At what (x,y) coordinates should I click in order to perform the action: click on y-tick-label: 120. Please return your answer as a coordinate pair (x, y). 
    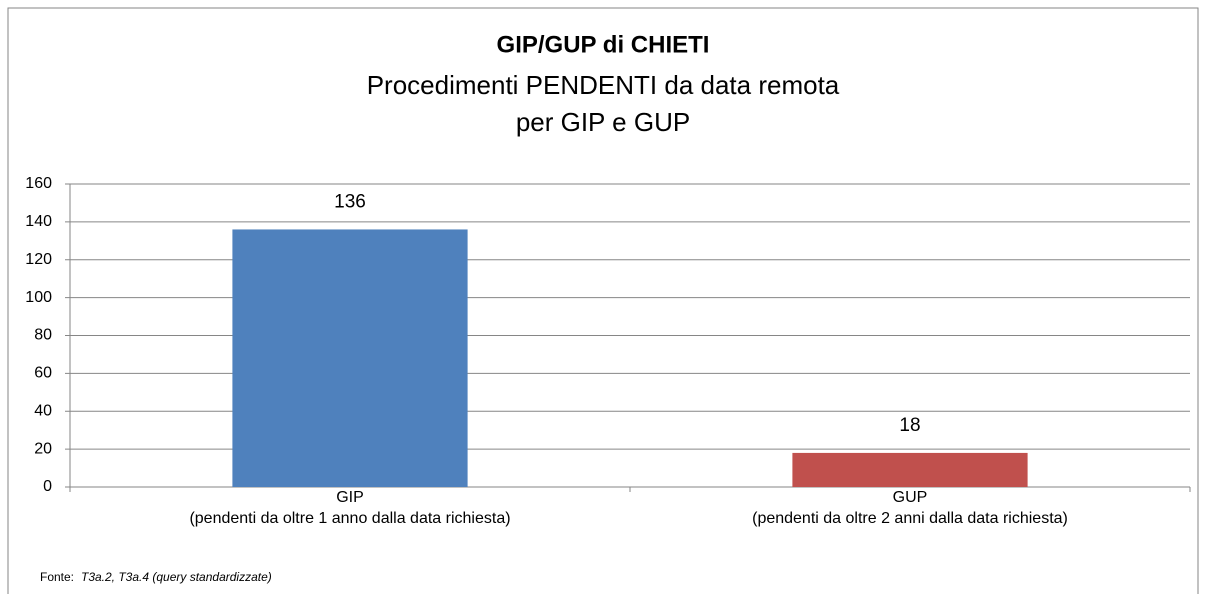
    Looking at the image, I should click on (38, 259).